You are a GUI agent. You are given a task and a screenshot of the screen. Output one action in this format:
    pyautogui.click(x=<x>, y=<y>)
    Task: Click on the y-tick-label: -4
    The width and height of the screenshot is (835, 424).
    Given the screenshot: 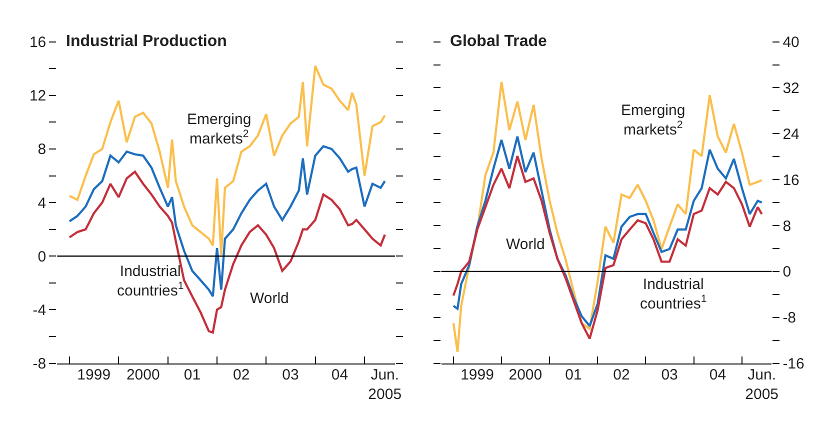 What is the action you would take?
    pyautogui.click(x=39, y=310)
    